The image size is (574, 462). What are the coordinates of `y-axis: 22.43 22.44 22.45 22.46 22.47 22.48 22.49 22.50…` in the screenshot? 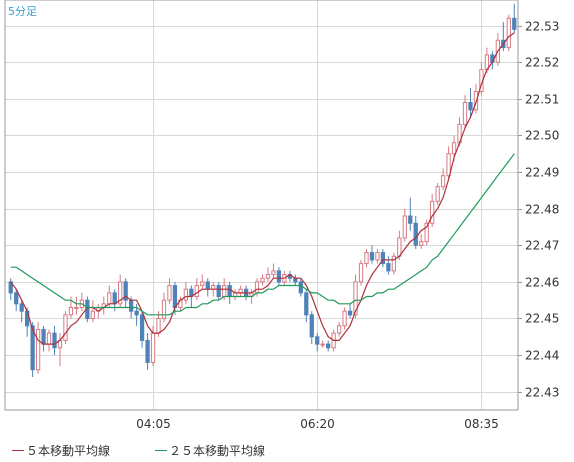 It's located at (538, 210).